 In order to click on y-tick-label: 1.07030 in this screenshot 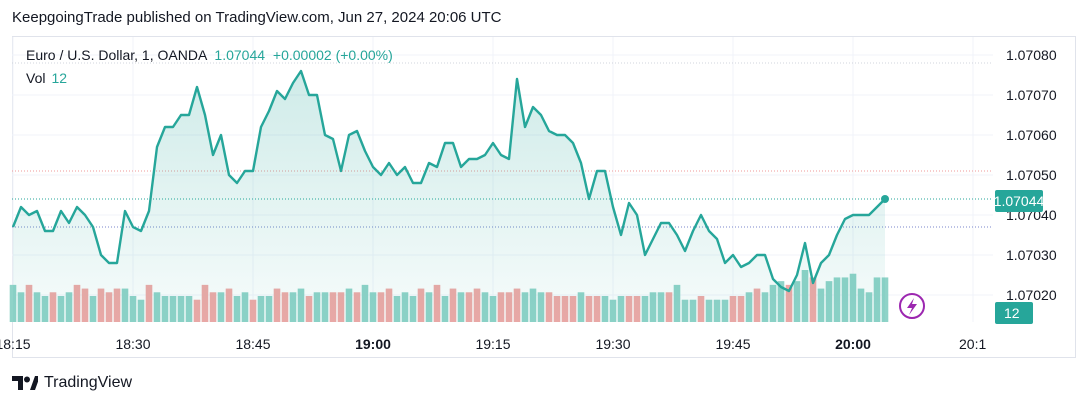, I will do `click(1031, 255)`.